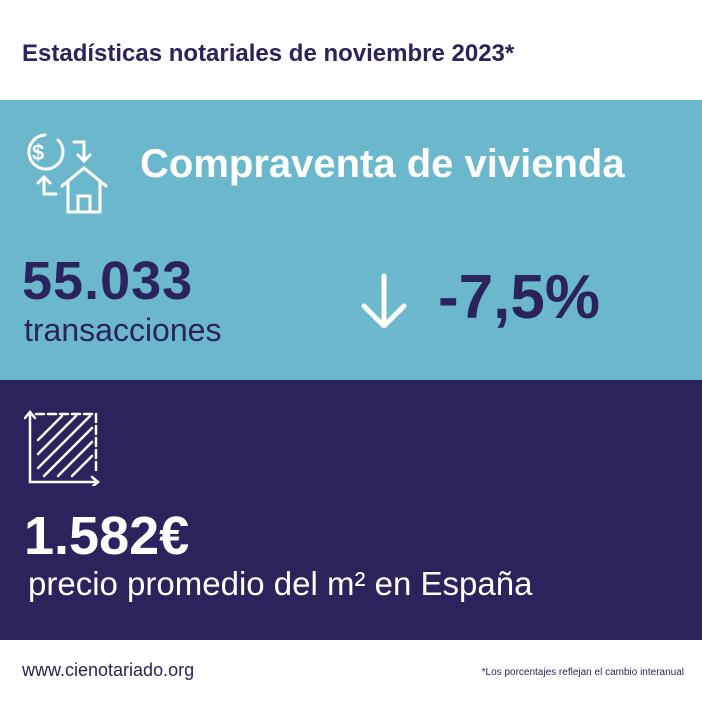 This screenshot has height=702, width=702. What do you see at coordinates (61, 448) in the screenshot?
I see `area-square-icon` at bounding box center [61, 448].